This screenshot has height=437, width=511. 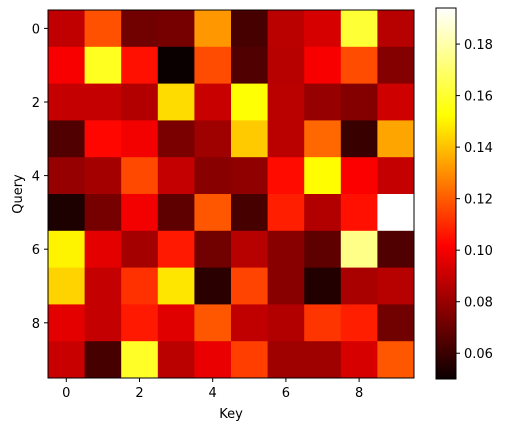 What do you see at coordinates (478, 354) in the screenshot?
I see `colorbar-tick-label: 0.06` at bounding box center [478, 354].